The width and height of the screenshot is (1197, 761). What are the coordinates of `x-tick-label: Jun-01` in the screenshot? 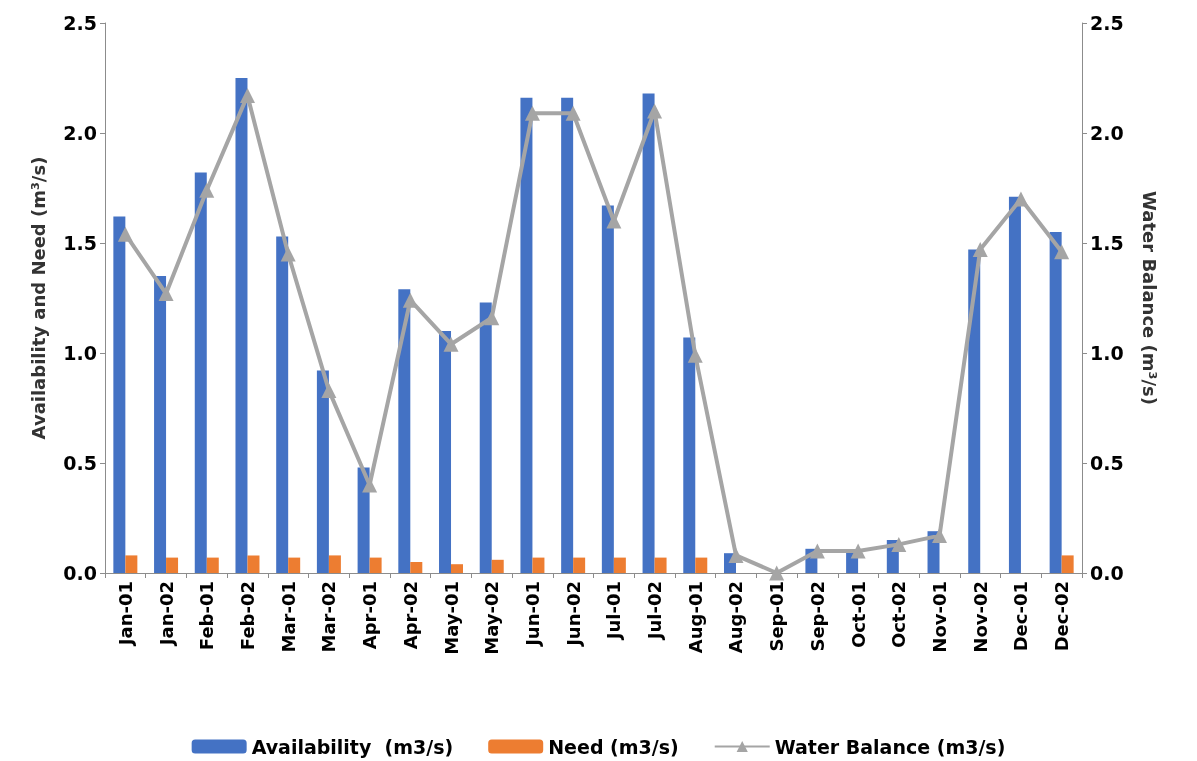 It's located at (532, 614).